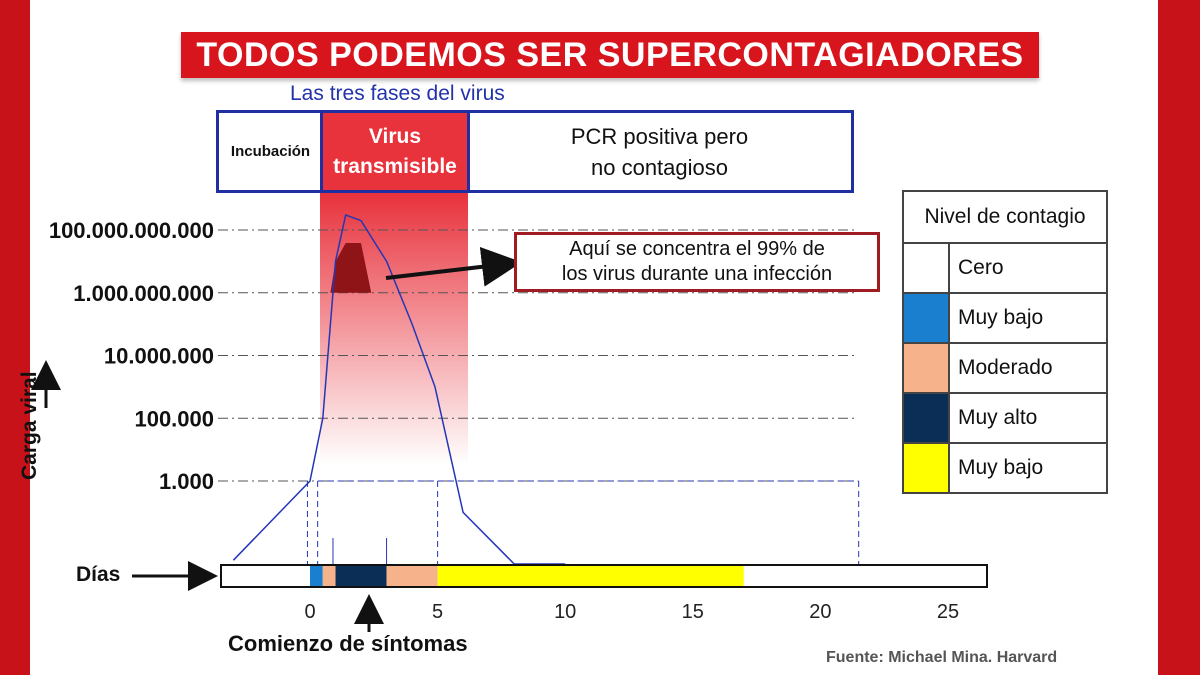  I want to click on legend-title: Nivel de contagio, so click(1005, 218).